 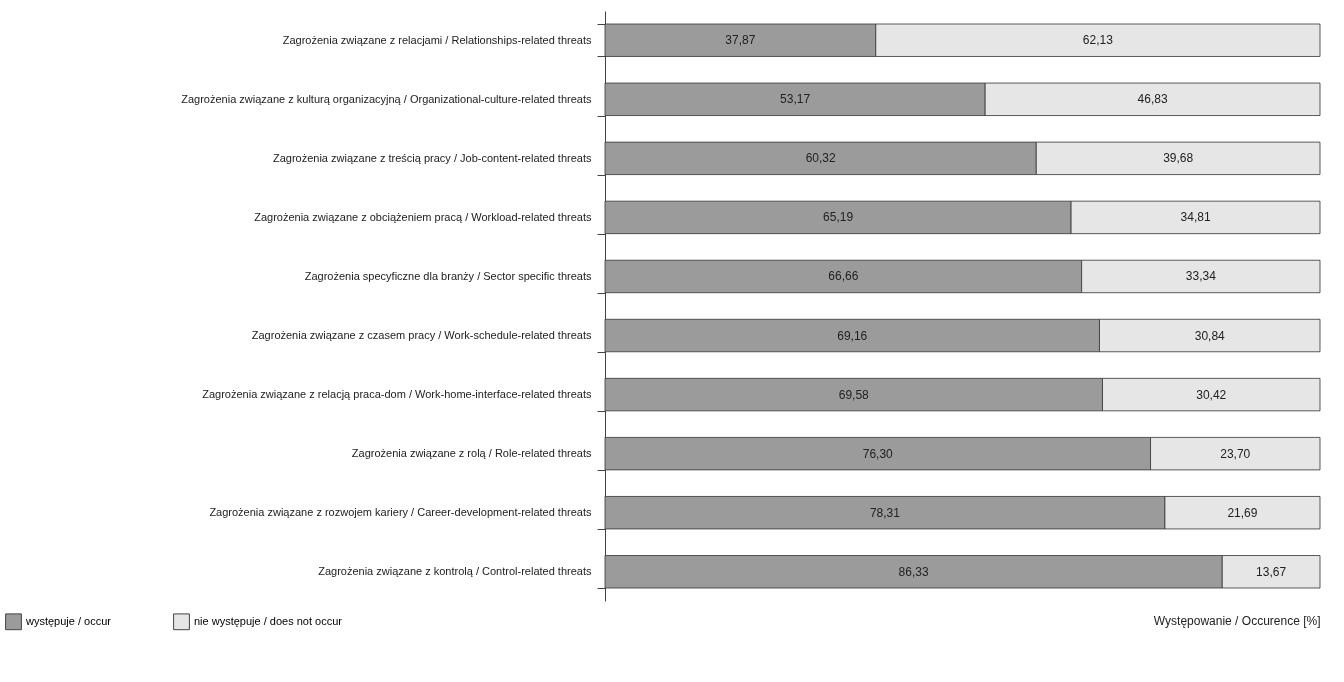 What do you see at coordinates (268, 620) in the screenshot?
I see `legend-label: nie występuje / does not occur` at bounding box center [268, 620].